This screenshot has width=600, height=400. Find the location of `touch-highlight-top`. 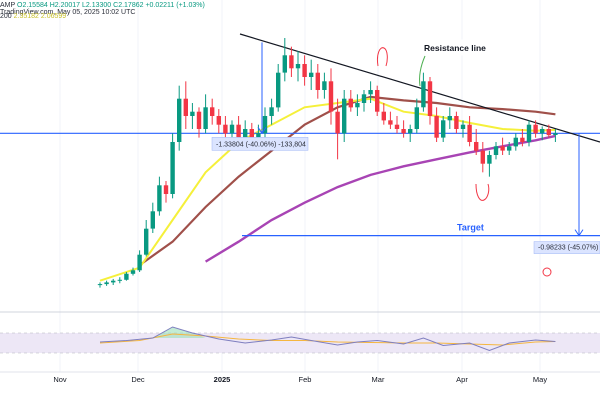

touch-highlight-top is located at coordinates (382, 57).